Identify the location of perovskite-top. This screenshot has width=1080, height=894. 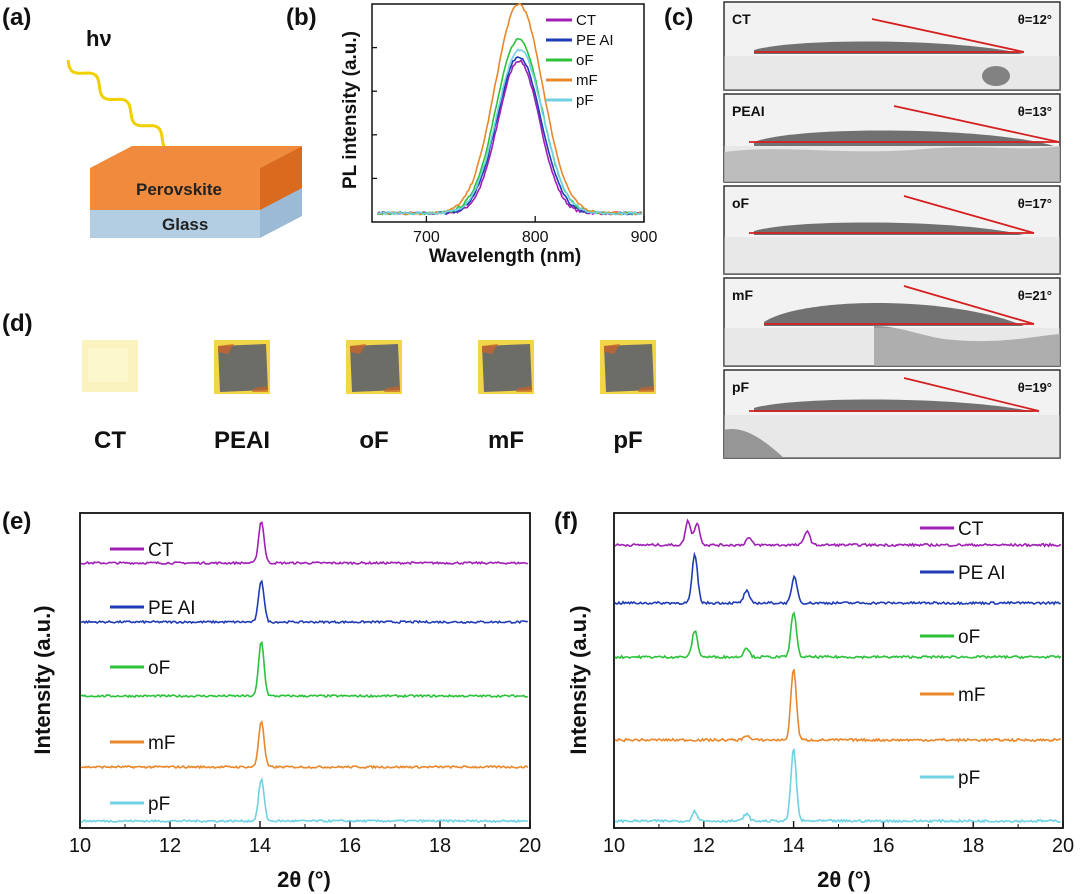
(196, 157).